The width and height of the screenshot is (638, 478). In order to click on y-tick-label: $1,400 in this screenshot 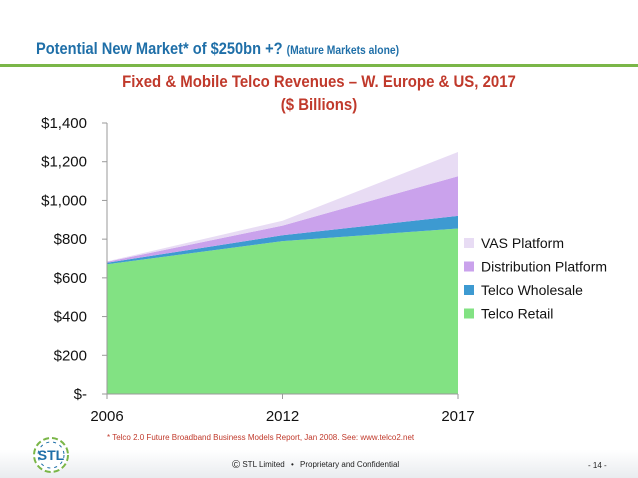, I will do `click(64, 123)`.